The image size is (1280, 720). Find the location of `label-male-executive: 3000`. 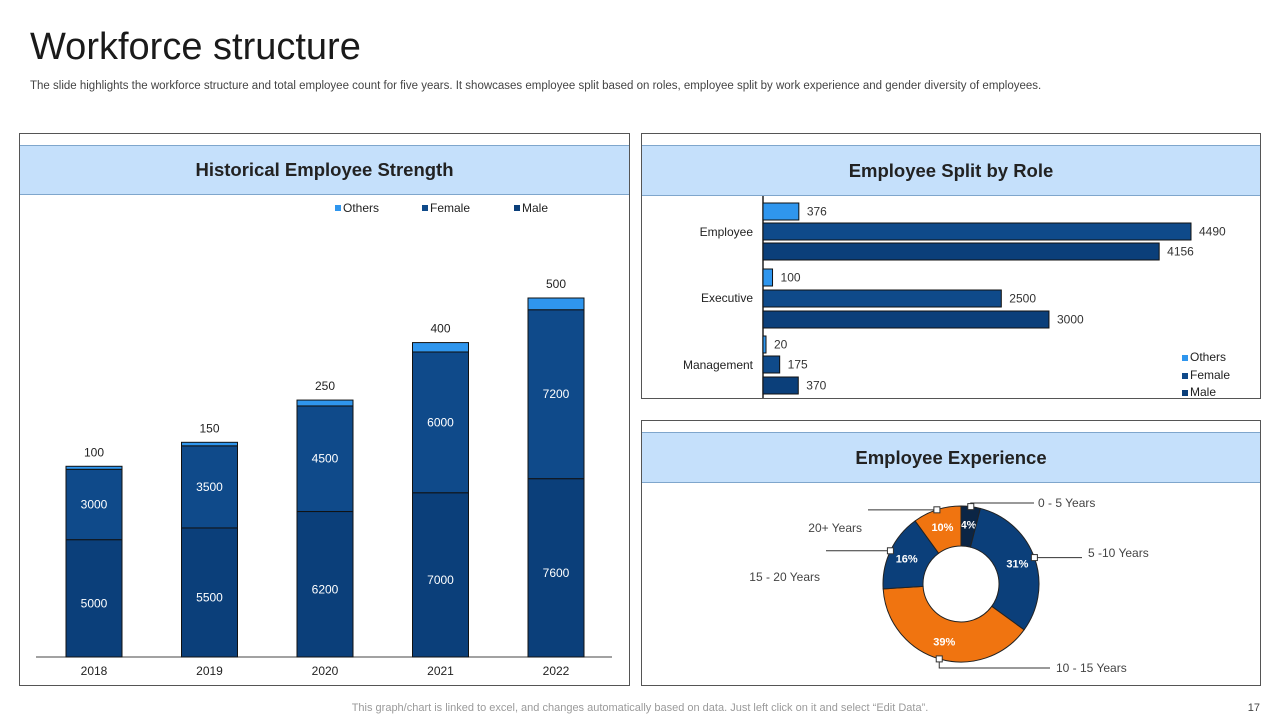

label-male-executive: 3000 is located at coordinates (1070, 320).